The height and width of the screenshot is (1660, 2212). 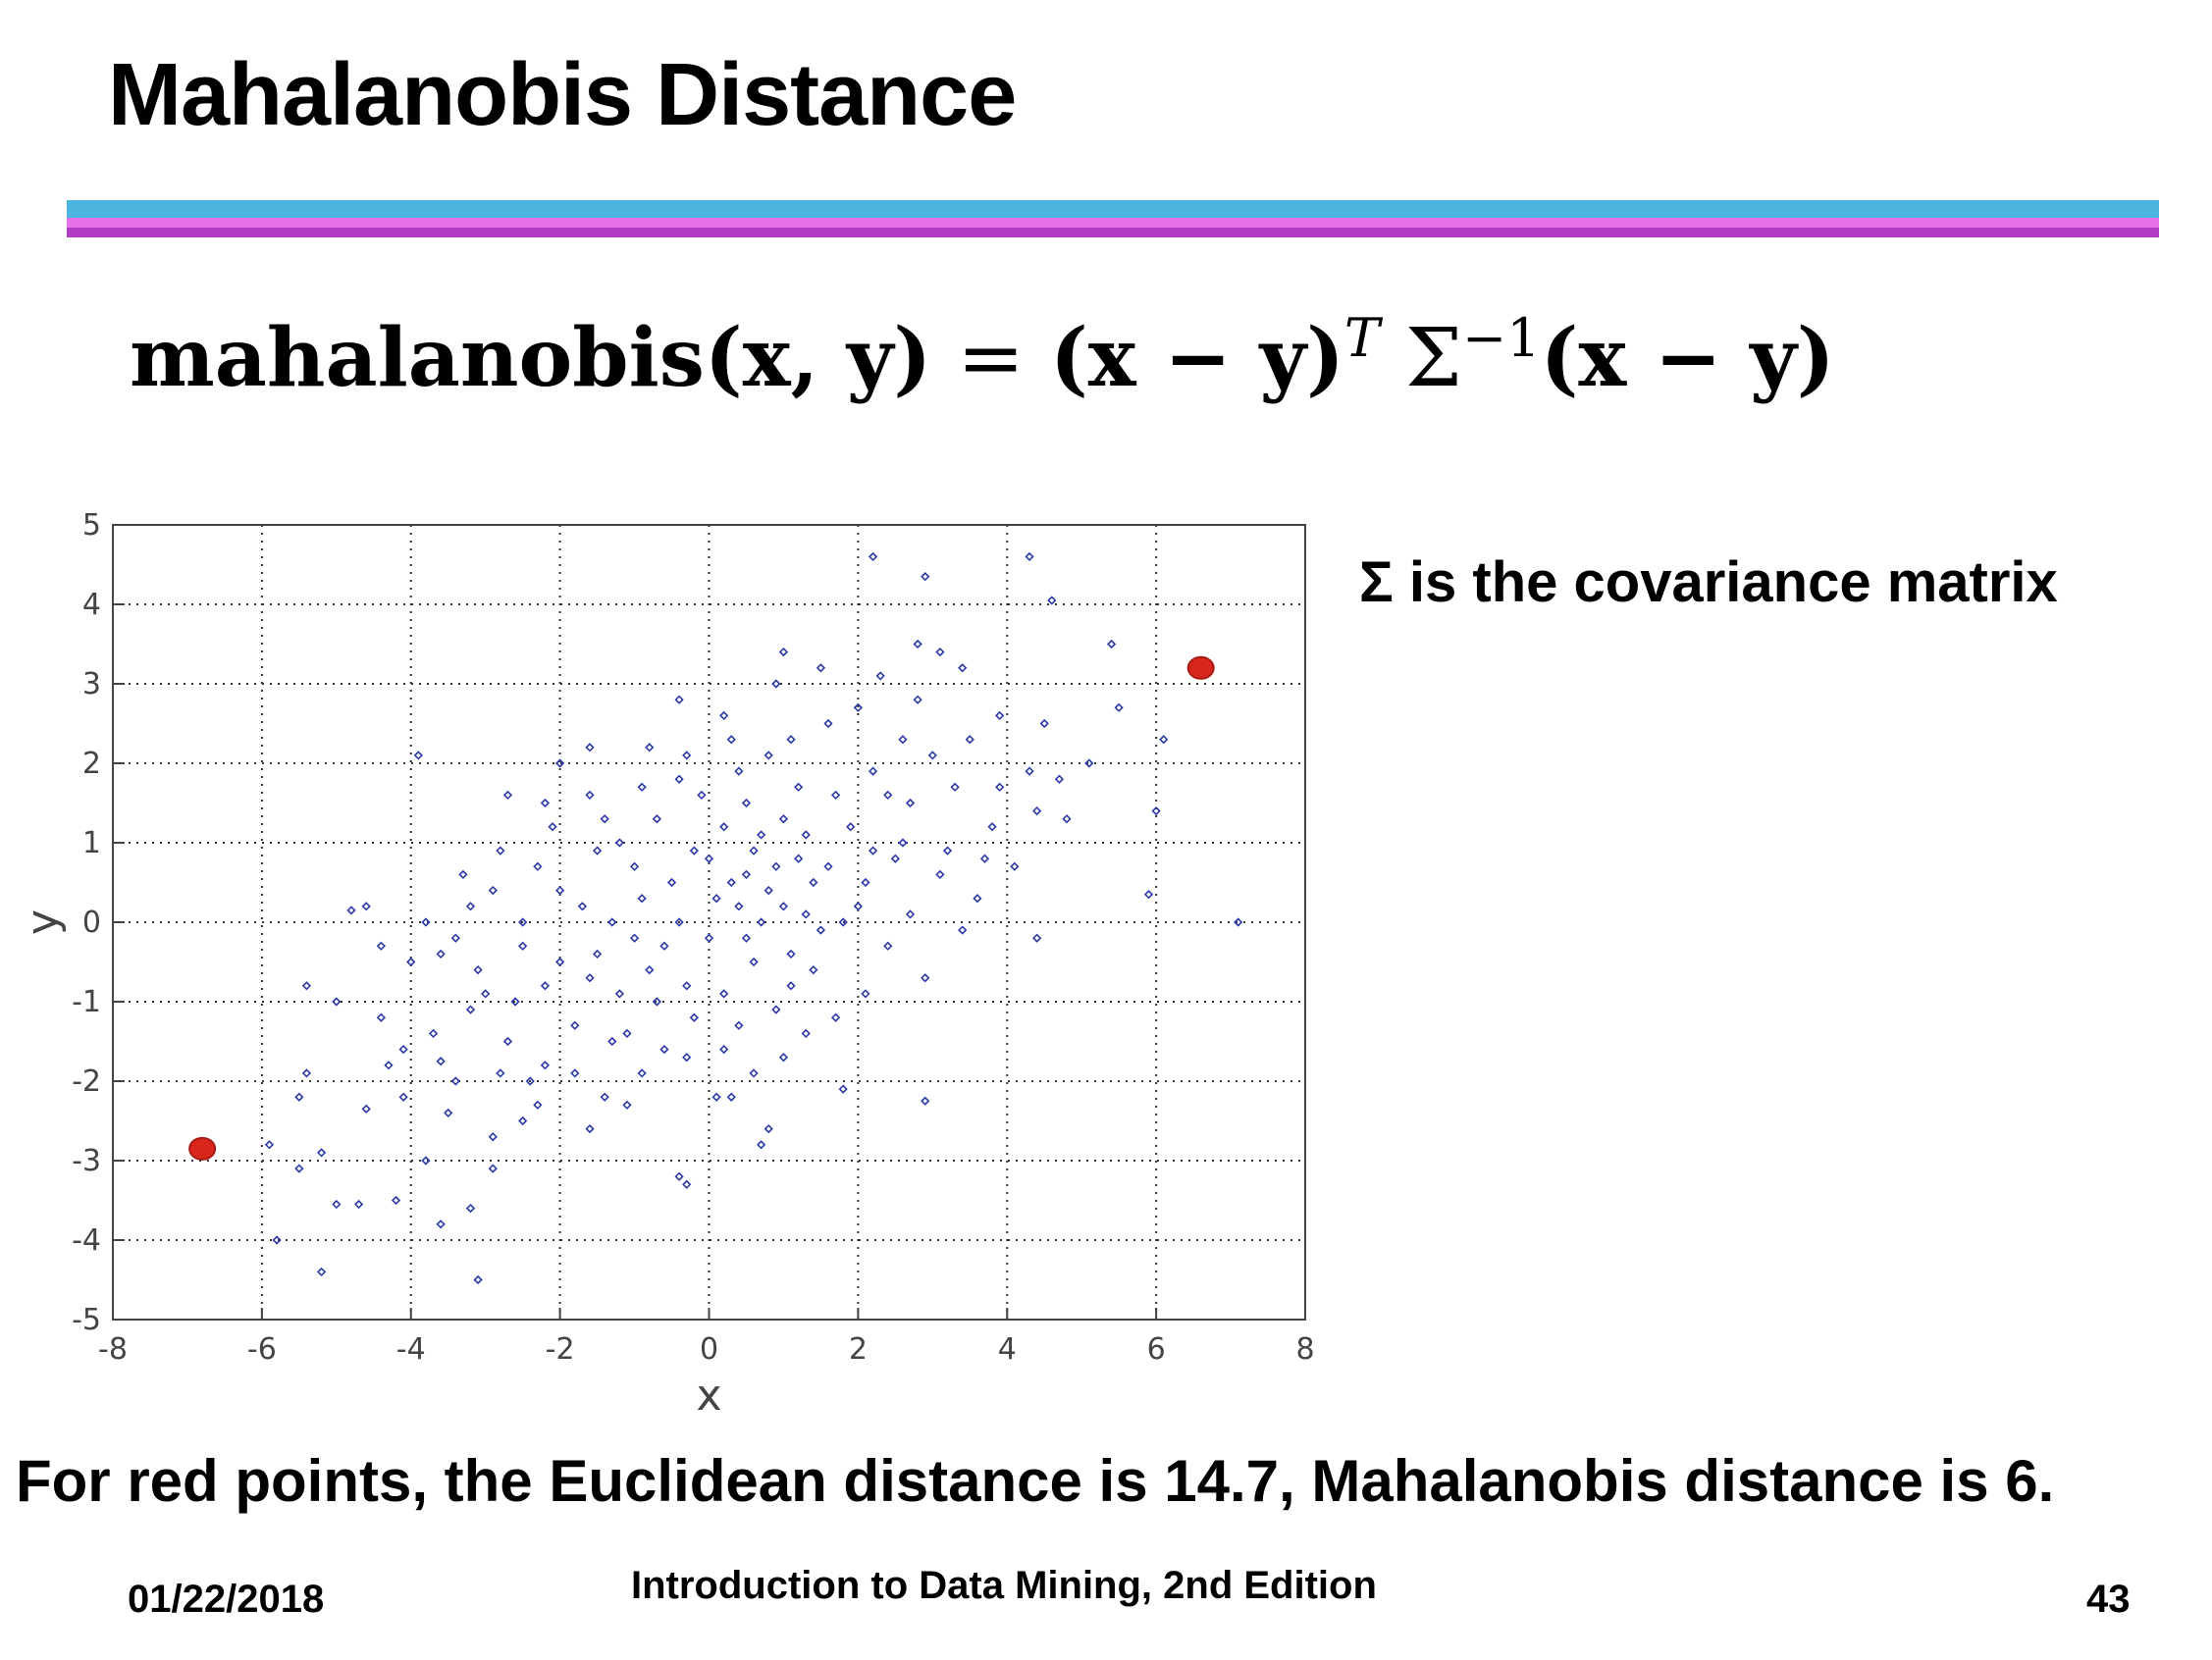 I want to click on x-tick-label: 6, so click(x=1156, y=1349).